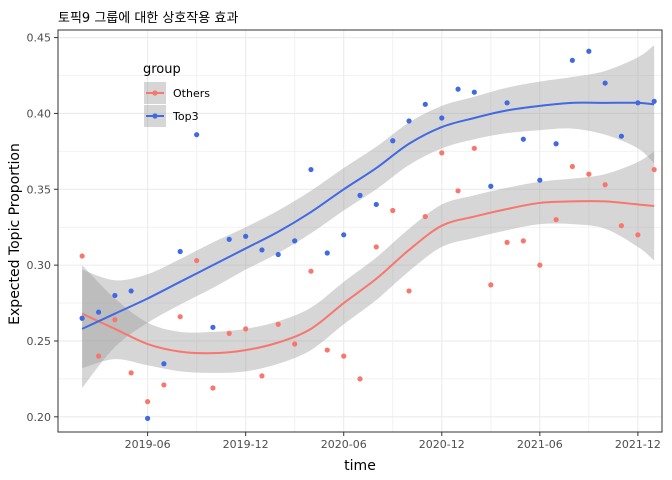 The image size is (672, 480). What do you see at coordinates (42, 228) in the screenshot?
I see `y-axis-ticks: 0.20 0.25 0.30 0.35 0.40 0.45` at bounding box center [42, 228].